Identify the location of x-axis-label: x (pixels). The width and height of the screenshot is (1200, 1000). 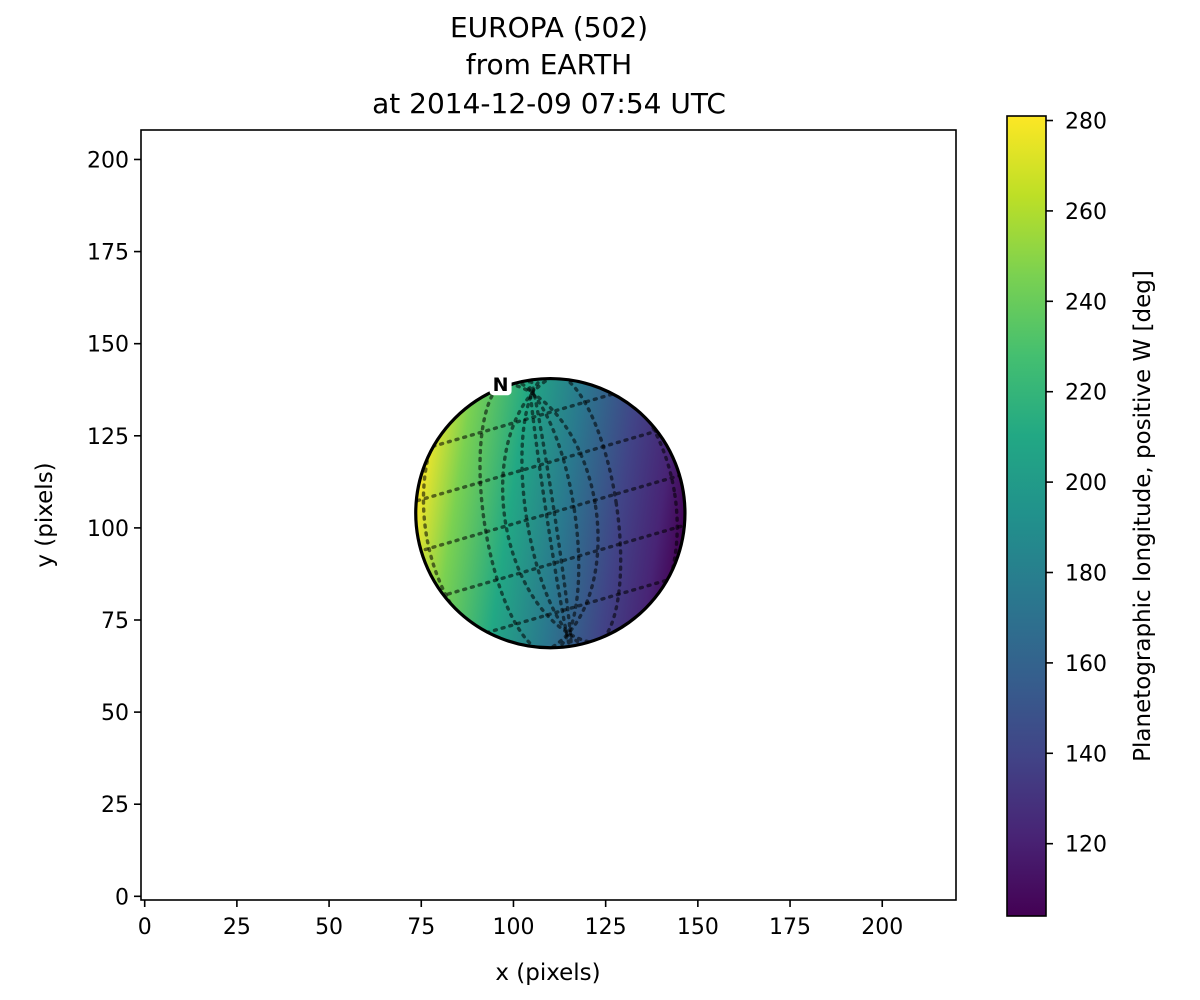
(547, 973).